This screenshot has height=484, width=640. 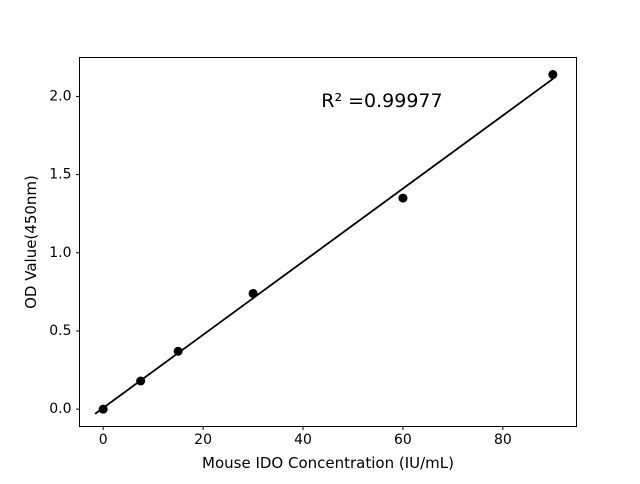 What do you see at coordinates (60, 96) in the screenshot?
I see `y-tick-label: 2.0` at bounding box center [60, 96].